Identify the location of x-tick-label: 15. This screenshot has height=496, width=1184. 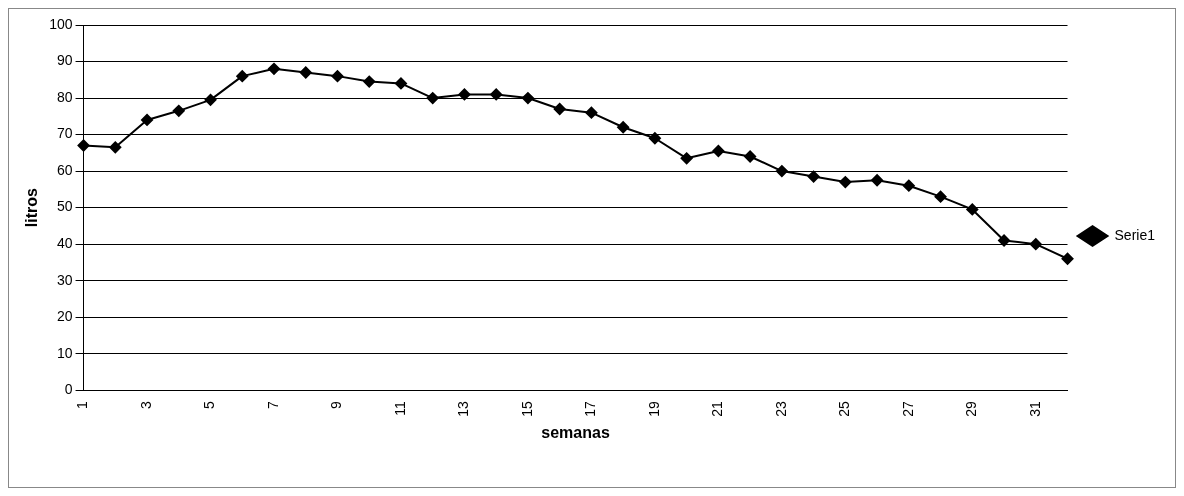
(526, 409).